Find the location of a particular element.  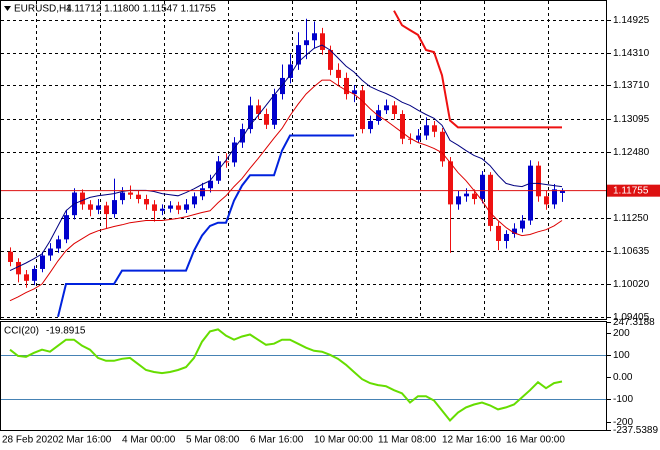

x-tick-label: 12 Mar 16:00 is located at coordinates (471, 440).